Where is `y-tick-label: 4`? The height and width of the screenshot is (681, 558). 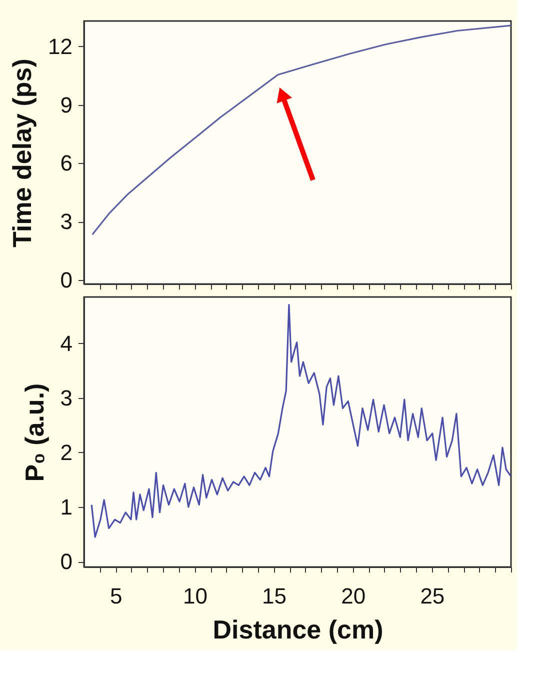 y-tick-label: 4 is located at coordinates (66, 343).